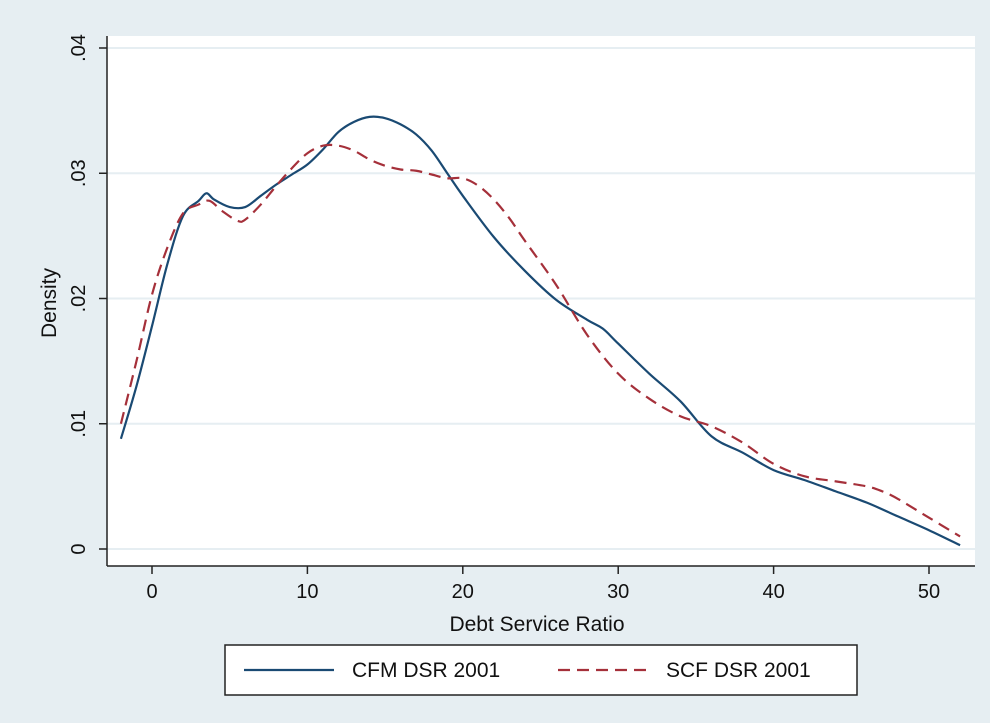 The image size is (990, 723). What do you see at coordinates (49, 302) in the screenshot?
I see `y-axis-title: Density` at bounding box center [49, 302].